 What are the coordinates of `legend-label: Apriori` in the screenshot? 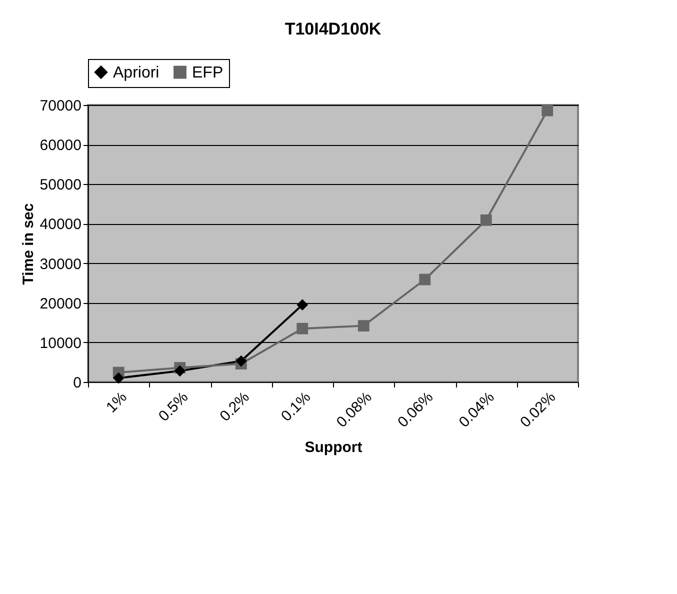 It's located at (136, 73).